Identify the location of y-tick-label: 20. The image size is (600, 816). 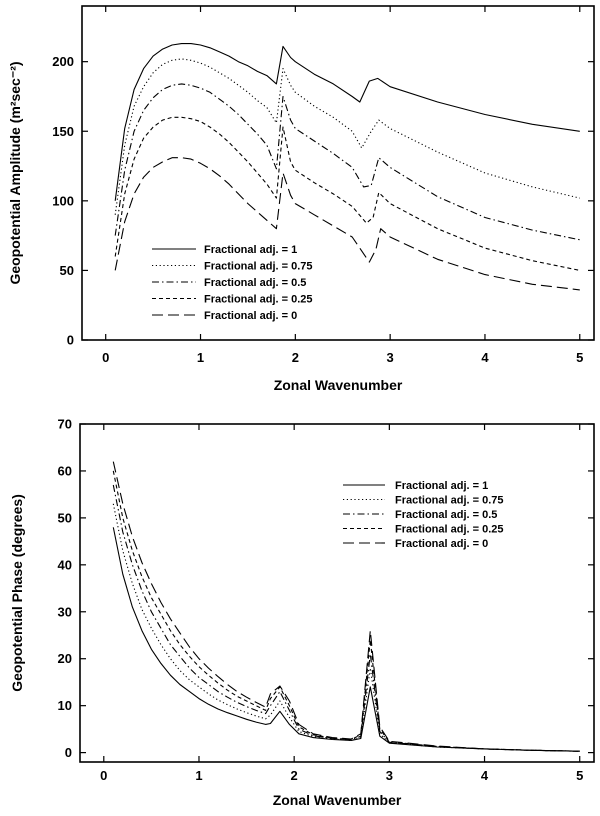
(65, 658).